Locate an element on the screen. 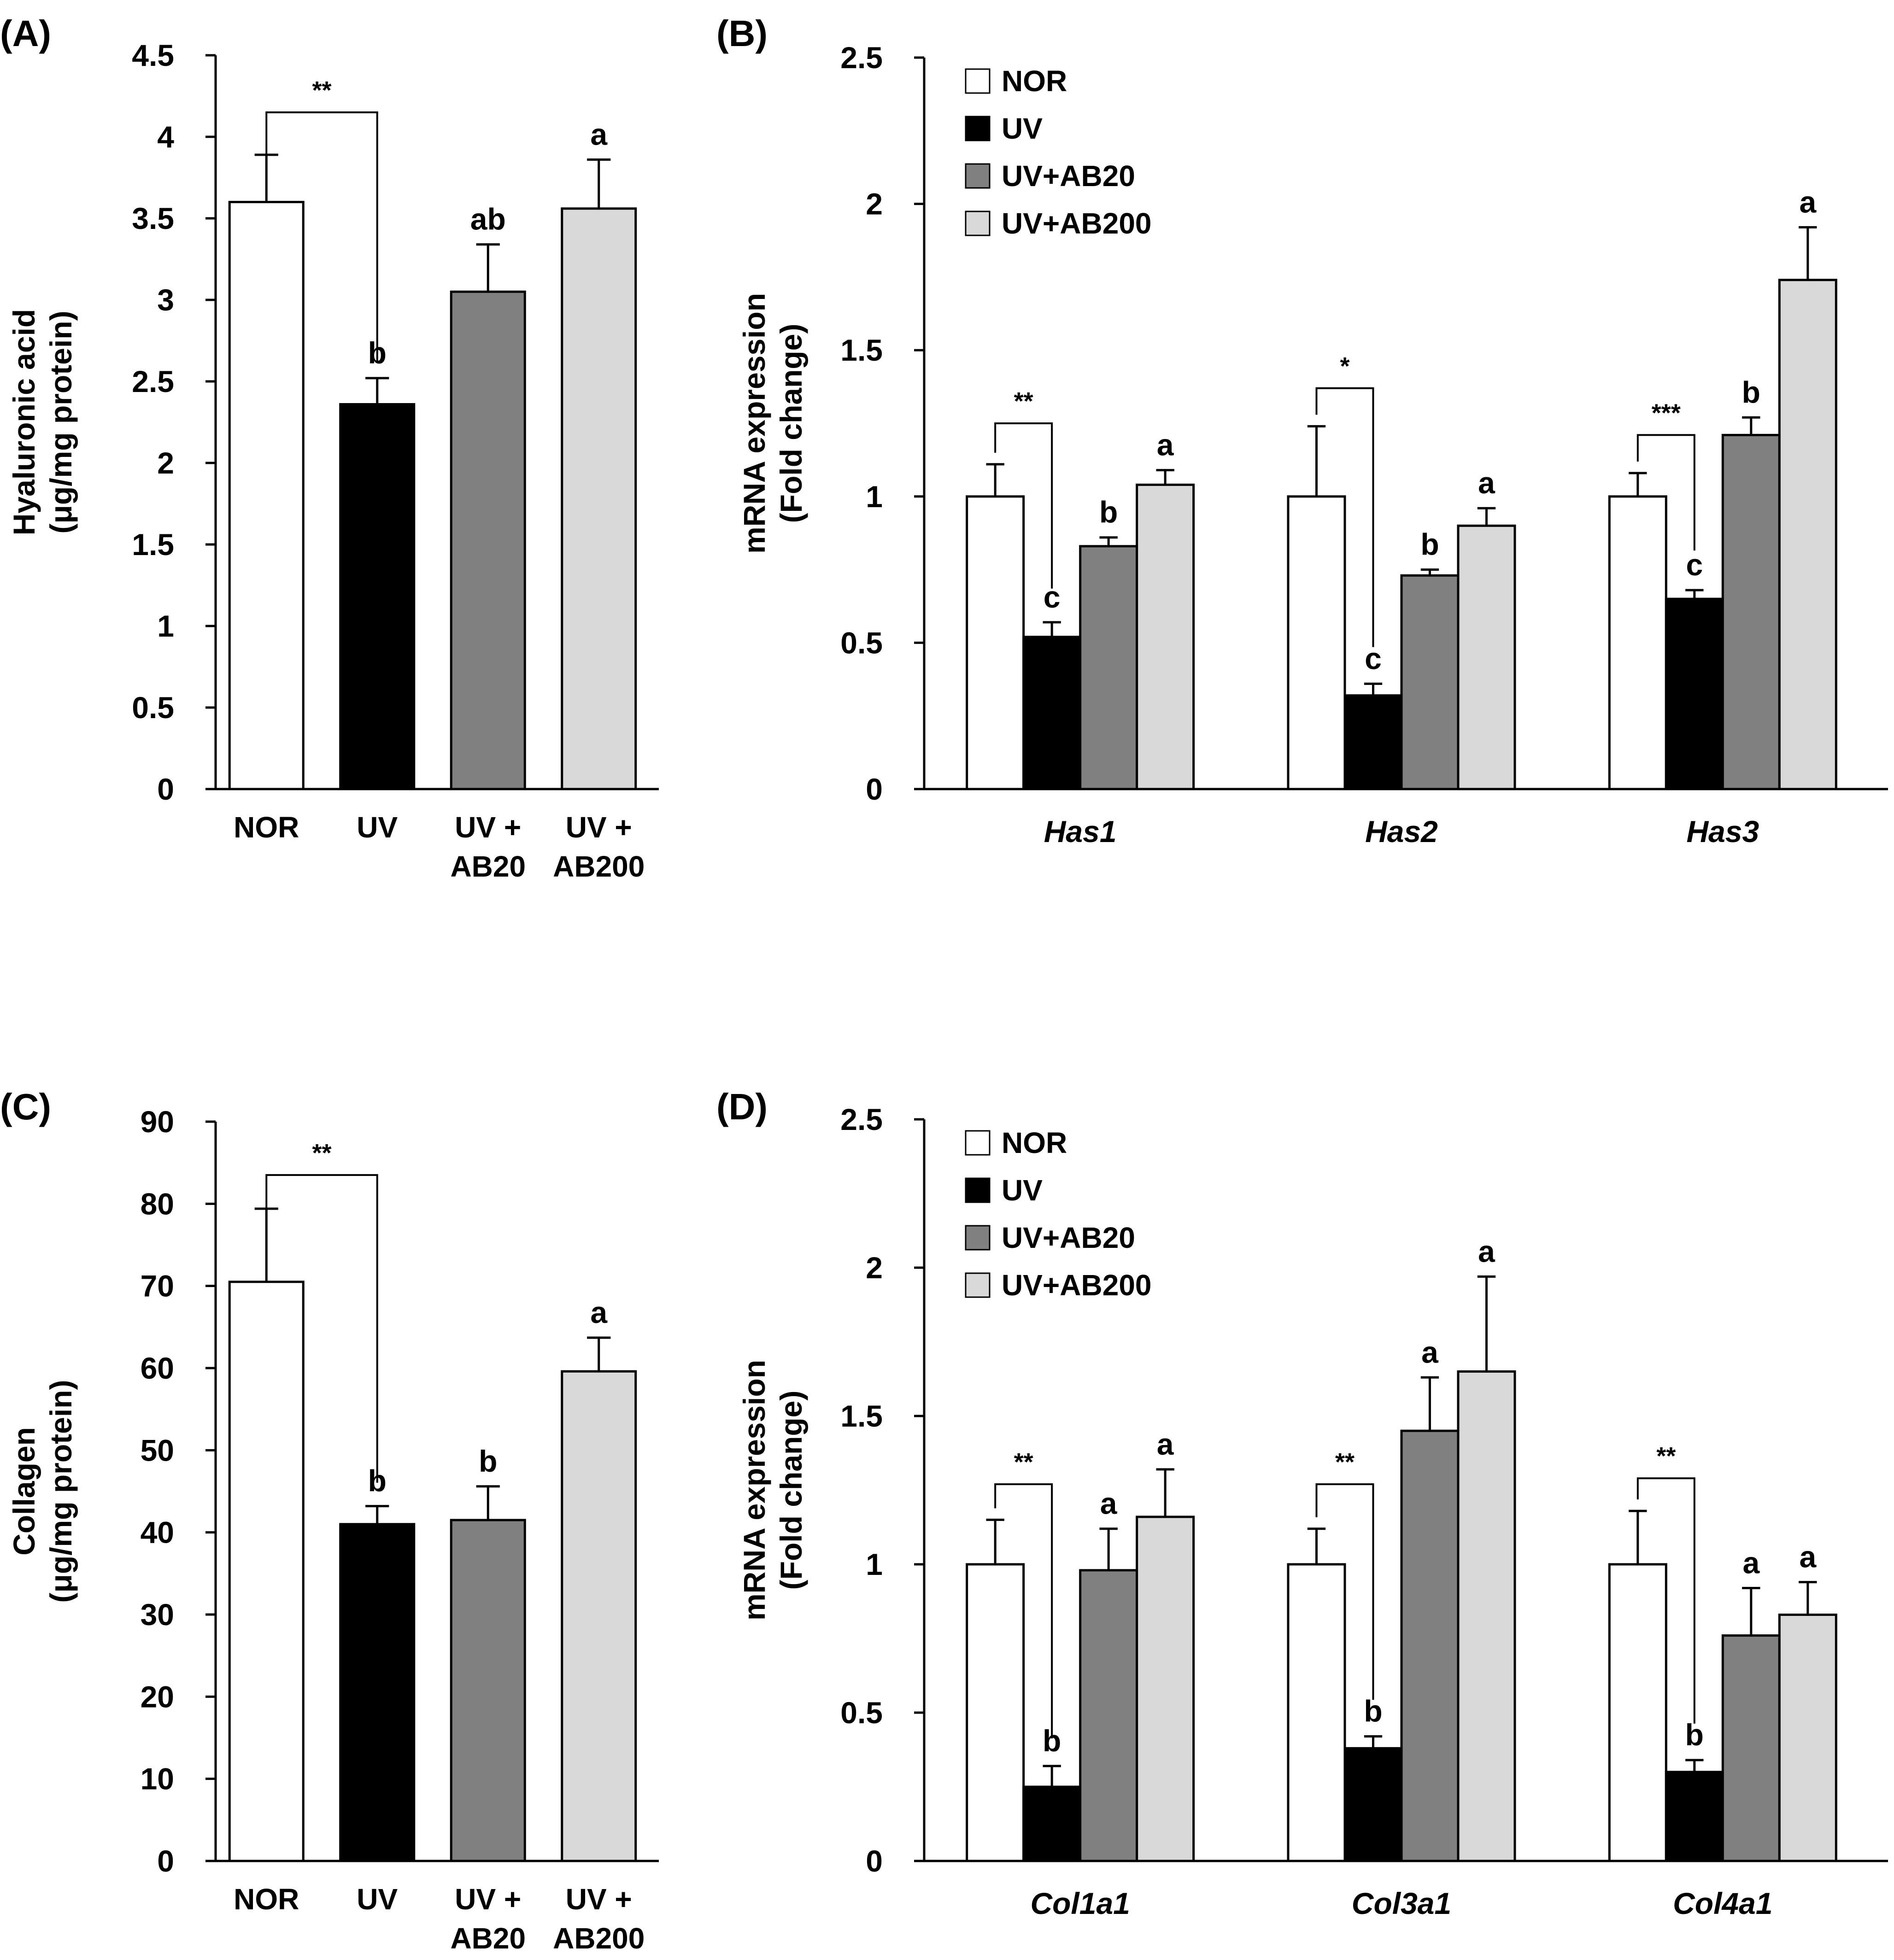  legend-label: NOR is located at coordinates (1034, 1142).